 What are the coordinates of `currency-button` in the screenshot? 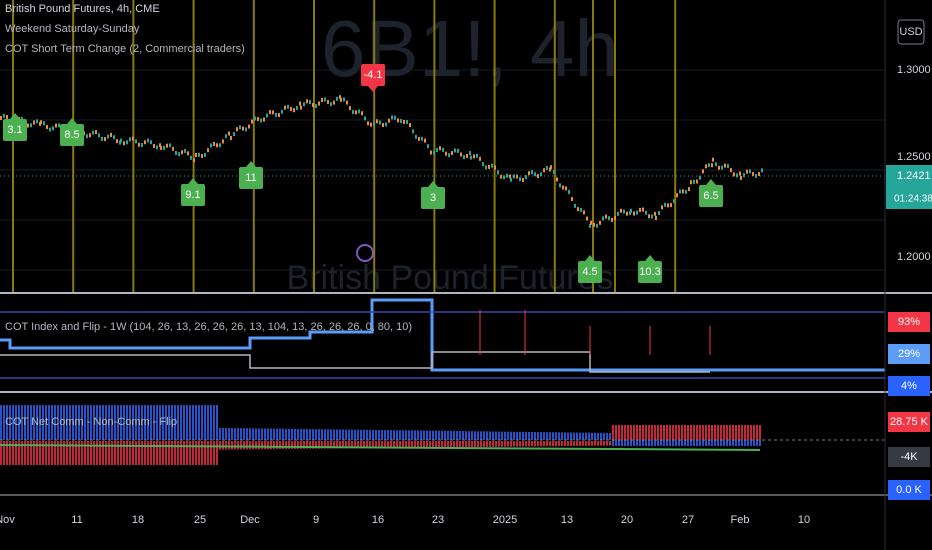 It's located at (911, 32).